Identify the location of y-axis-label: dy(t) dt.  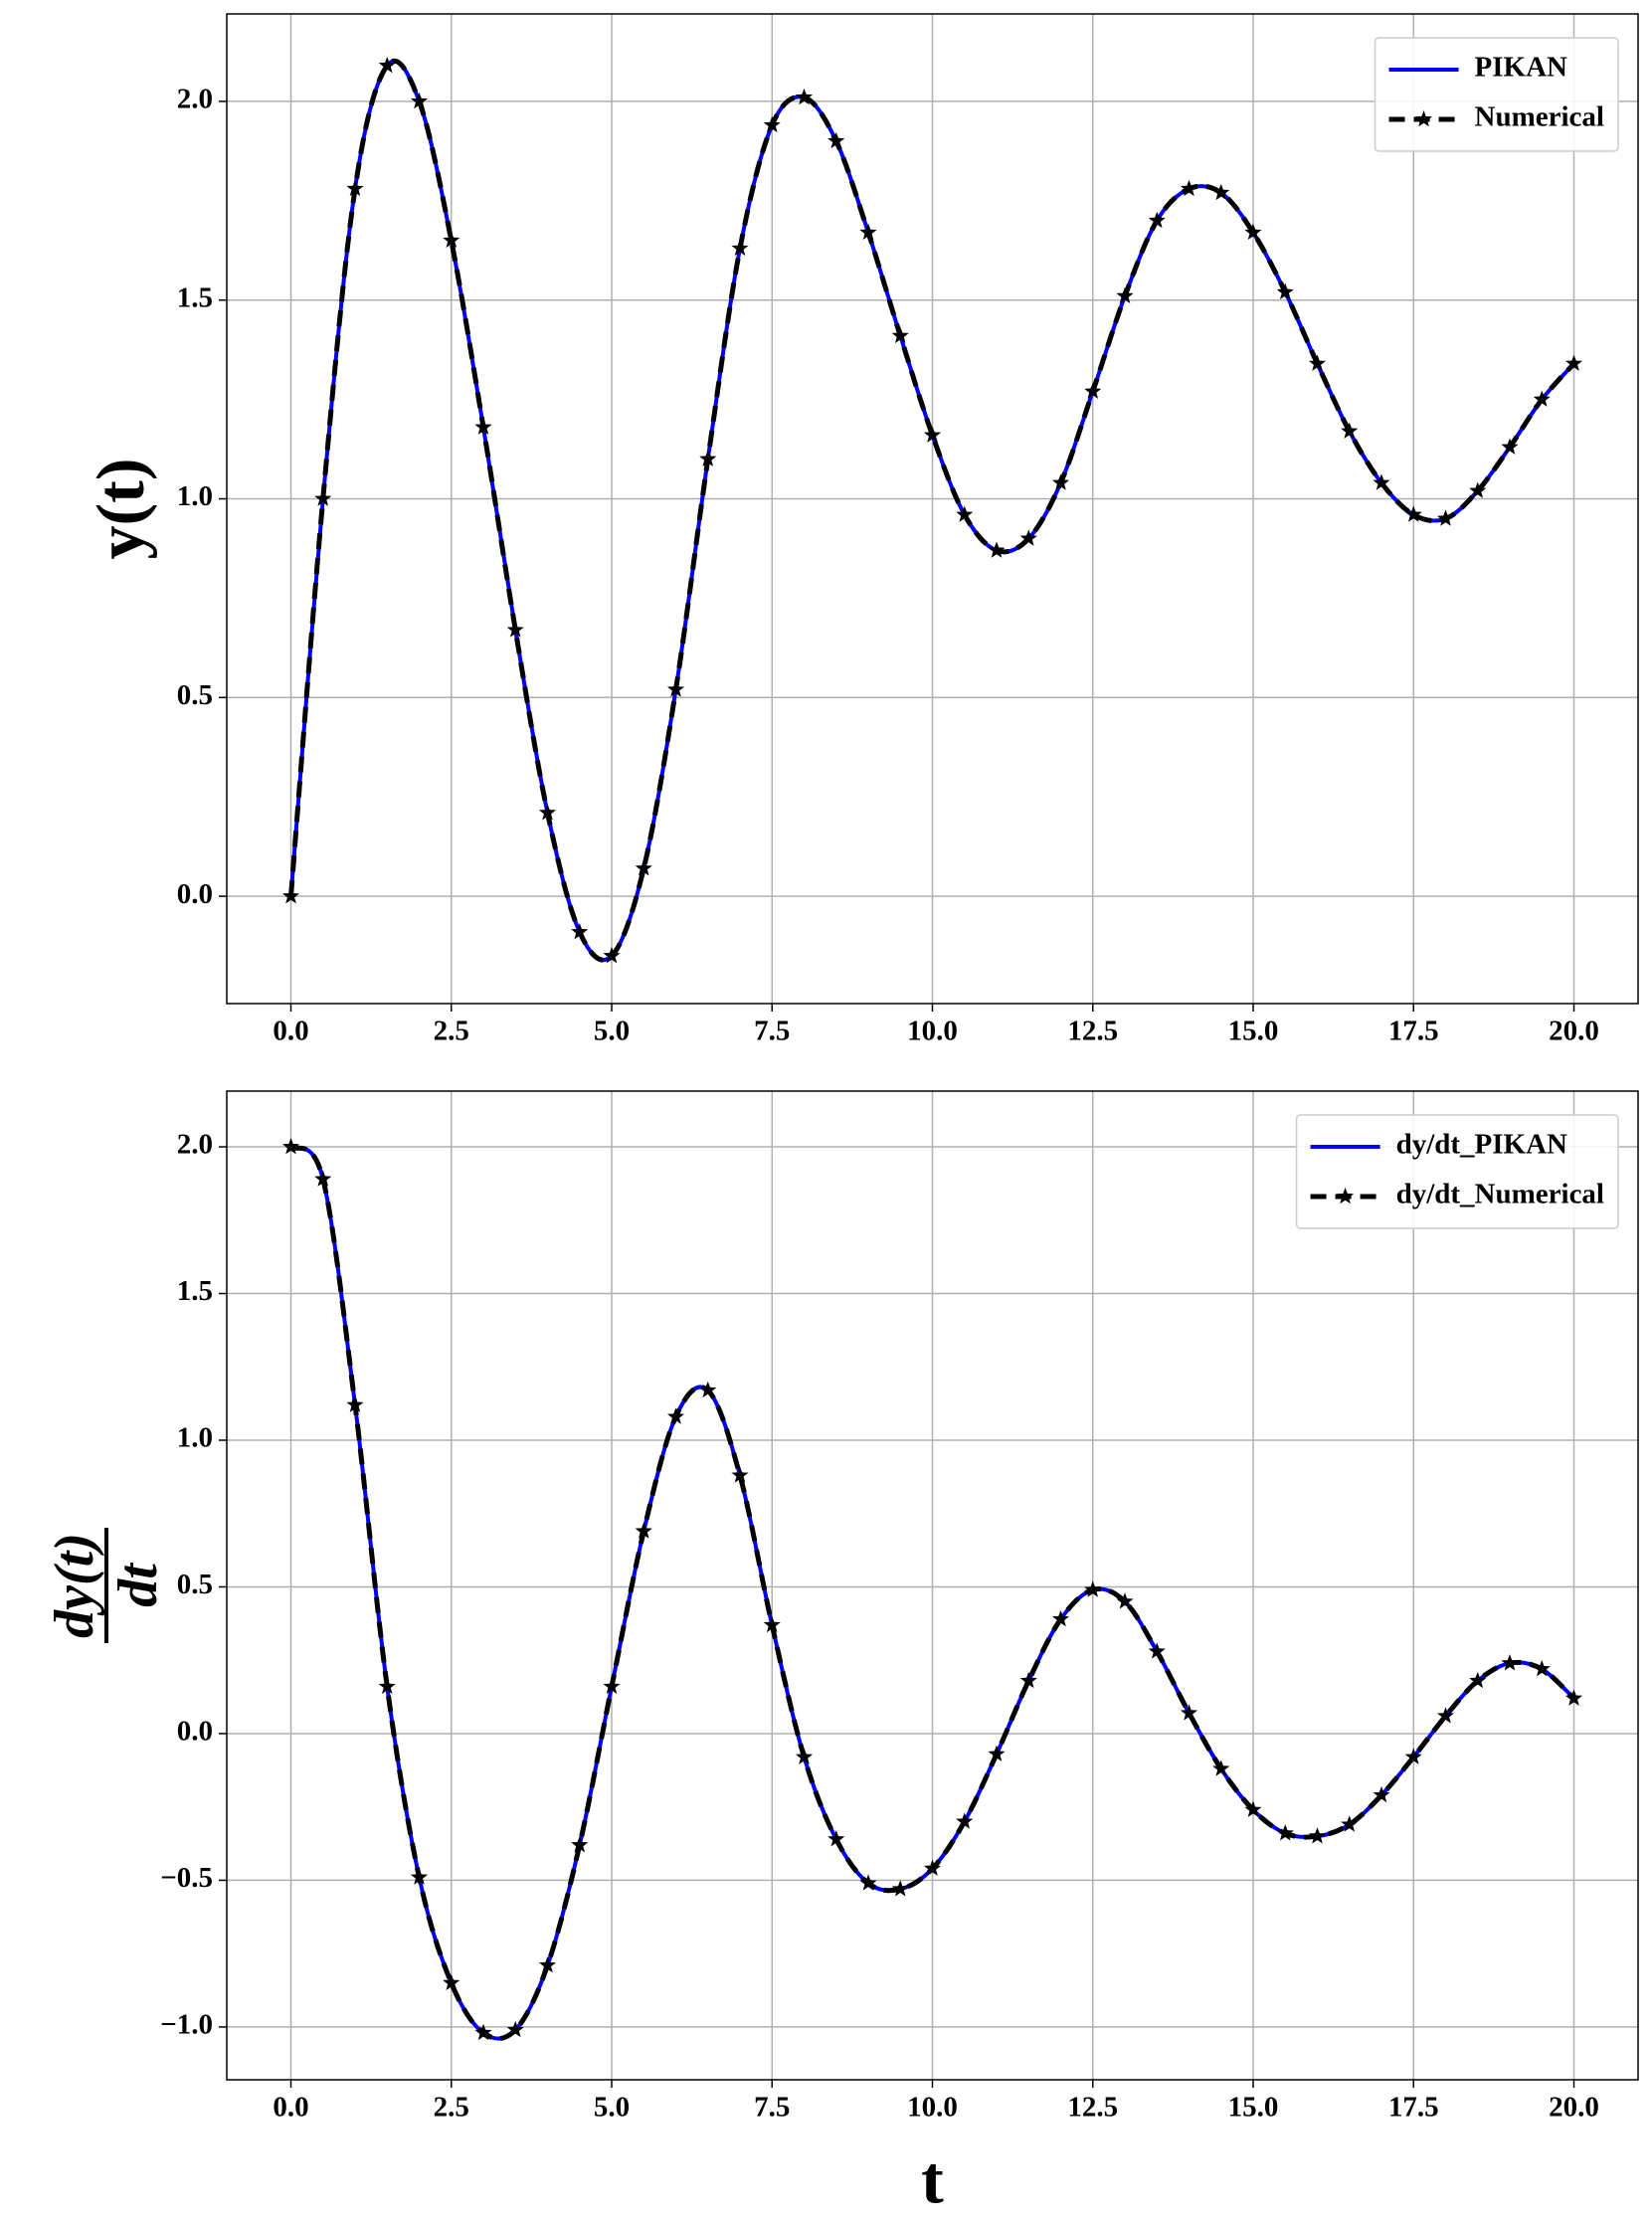
(106, 1585).